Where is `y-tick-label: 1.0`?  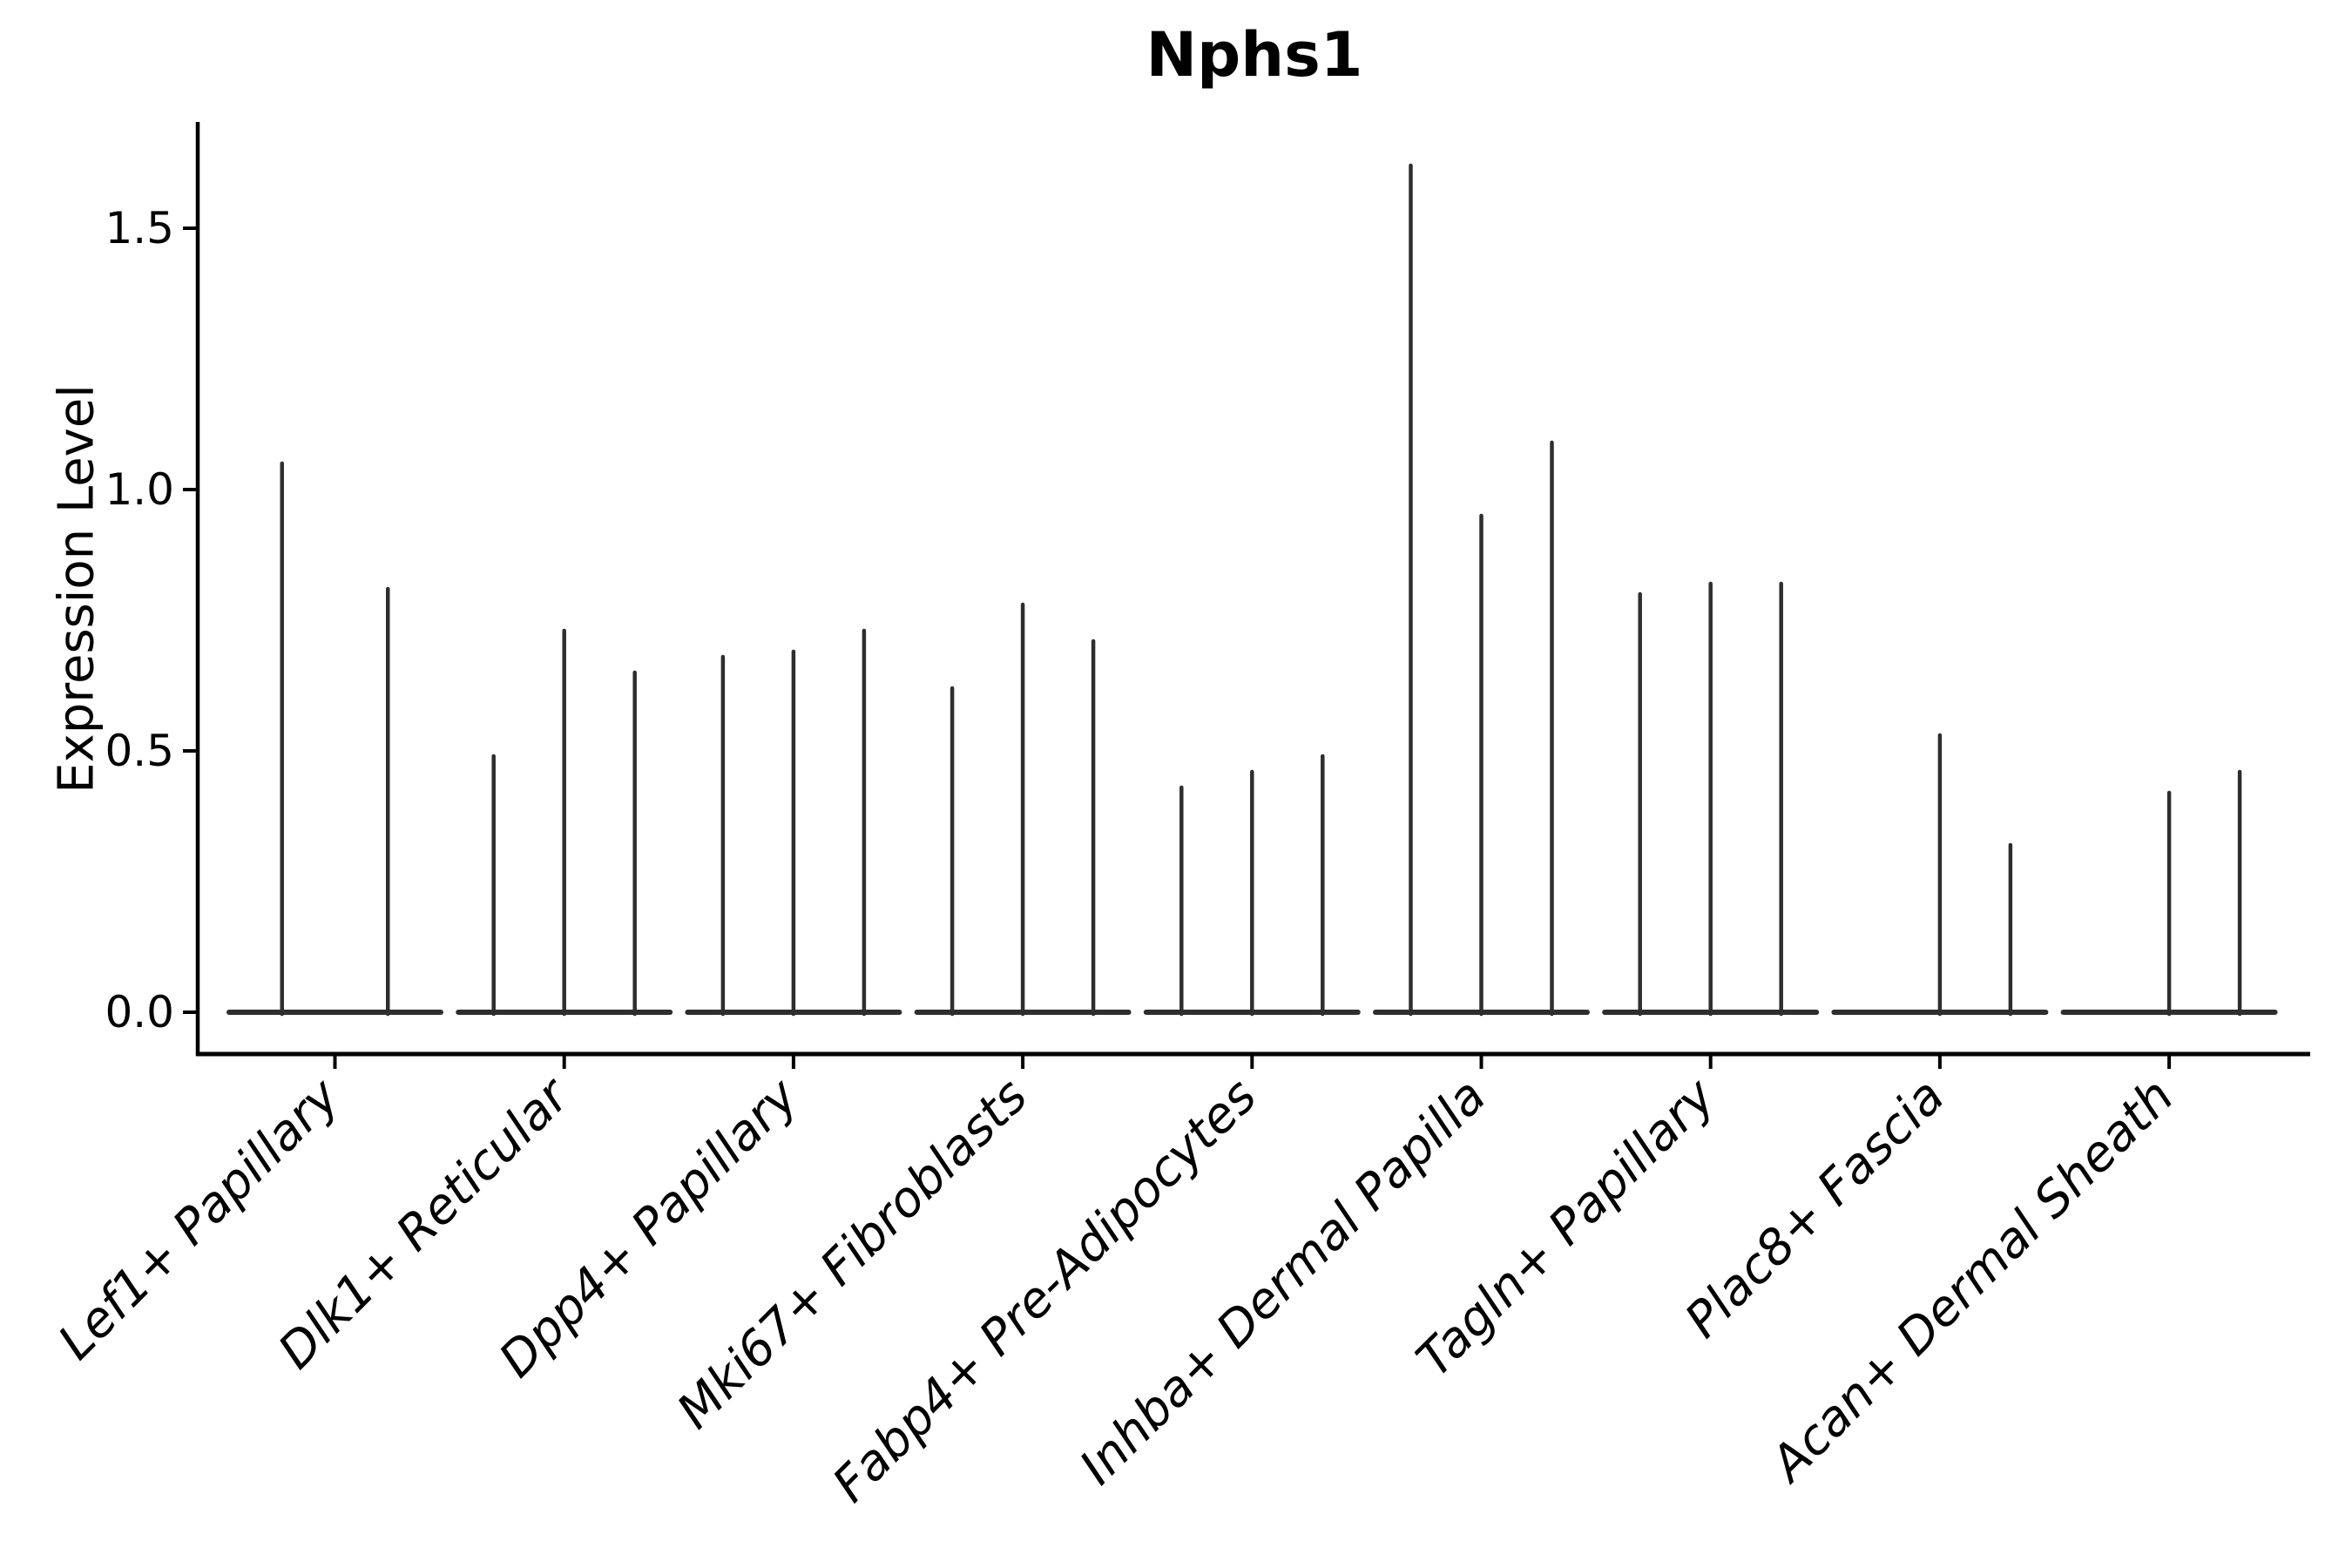
y-tick-label: 1.0 is located at coordinates (139, 490).